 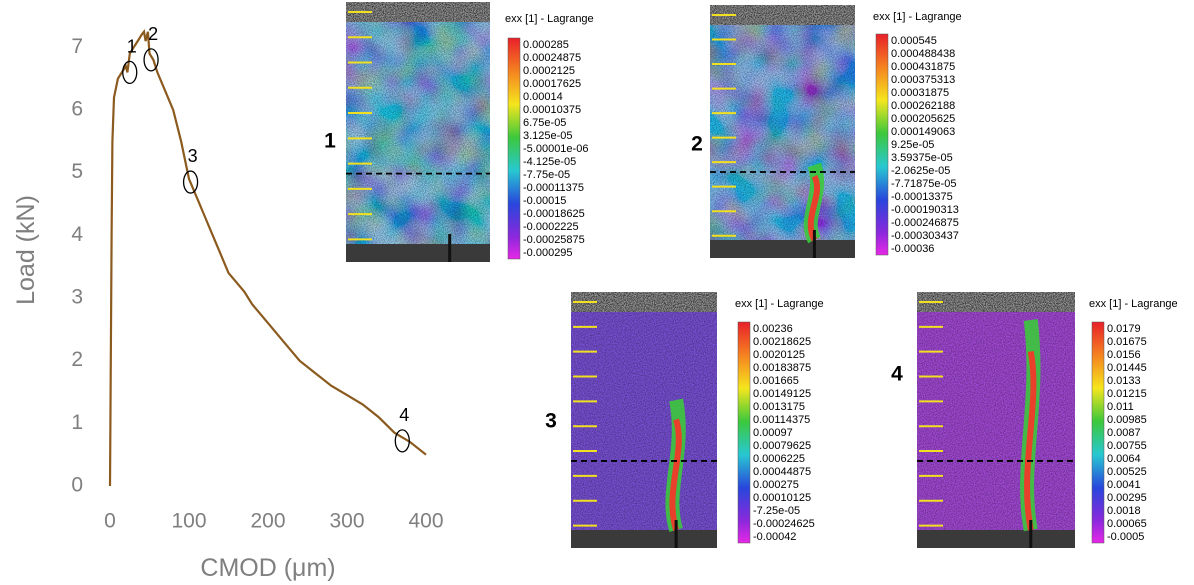 What do you see at coordinates (551, 227) in the screenshot?
I see `scale-label: -0.0002225` at bounding box center [551, 227].